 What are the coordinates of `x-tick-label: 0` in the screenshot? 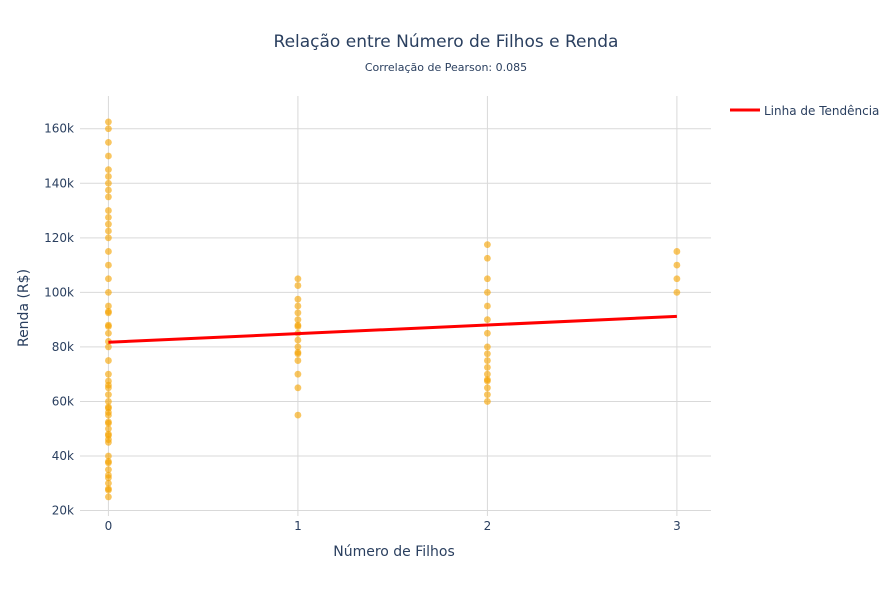 It's located at (109, 526).